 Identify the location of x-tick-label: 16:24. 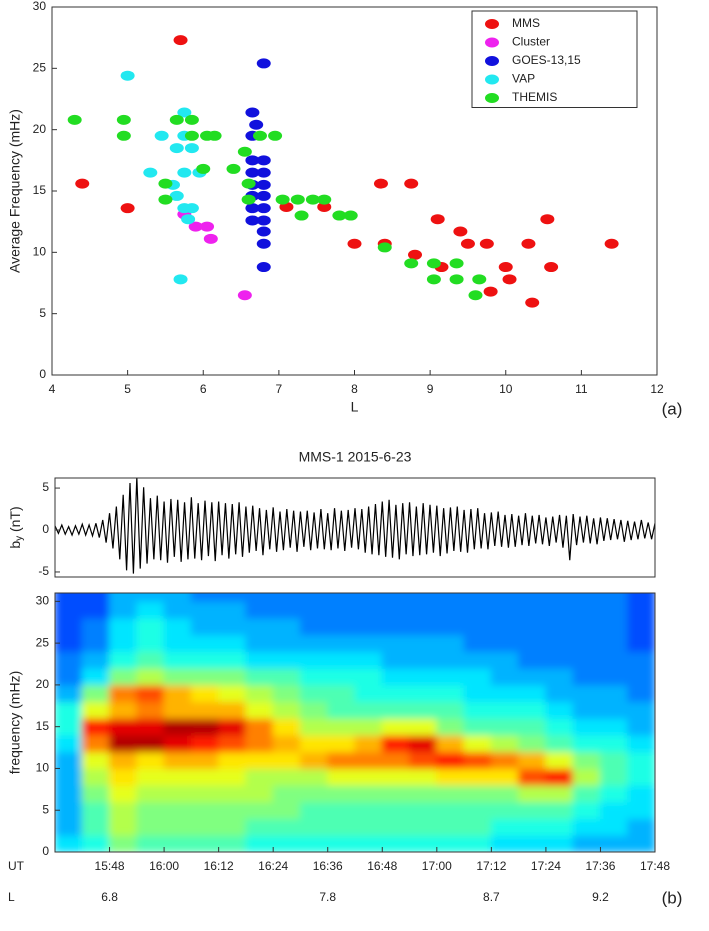
(273, 866).